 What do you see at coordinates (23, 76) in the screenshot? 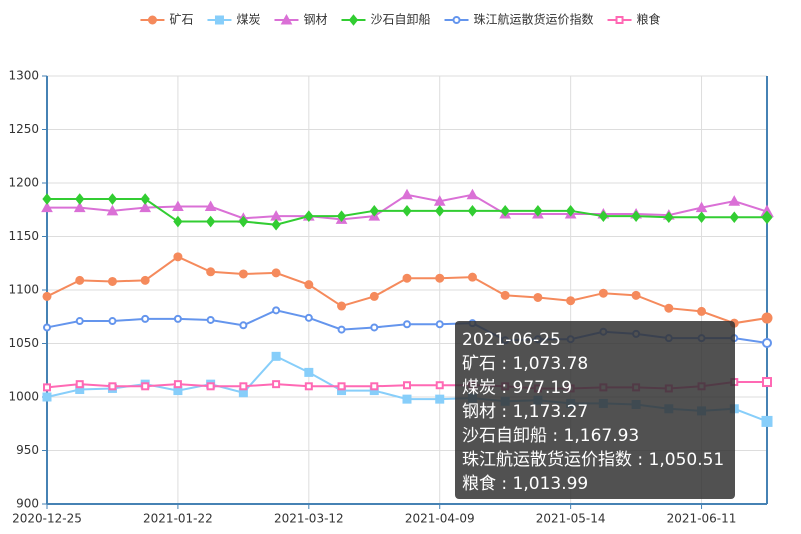
I see `y-tick-label: 1300` at bounding box center [23, 76].